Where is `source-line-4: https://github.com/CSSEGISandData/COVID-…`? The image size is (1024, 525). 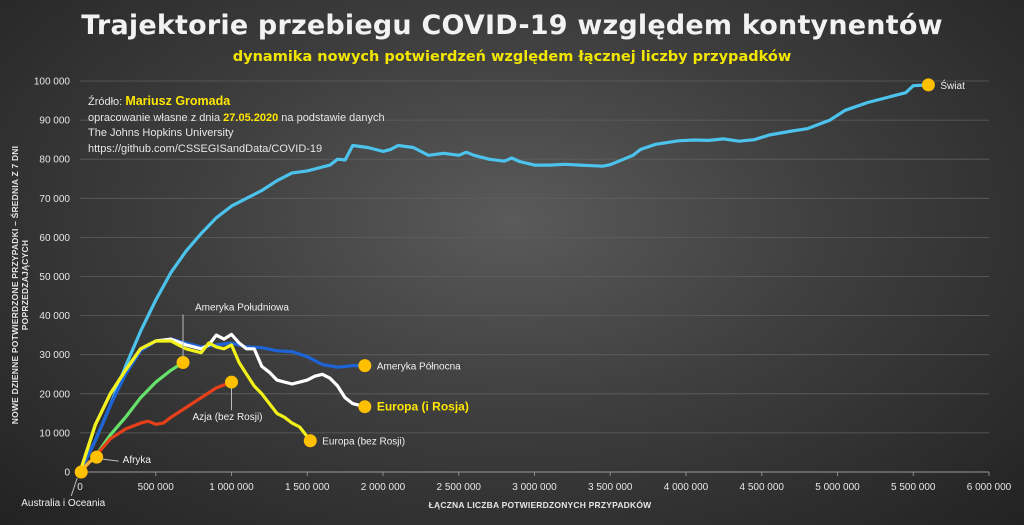
source-line-4: https://github.com/CSSEGISandData/COVID-… is located at coordinates (205, 148).